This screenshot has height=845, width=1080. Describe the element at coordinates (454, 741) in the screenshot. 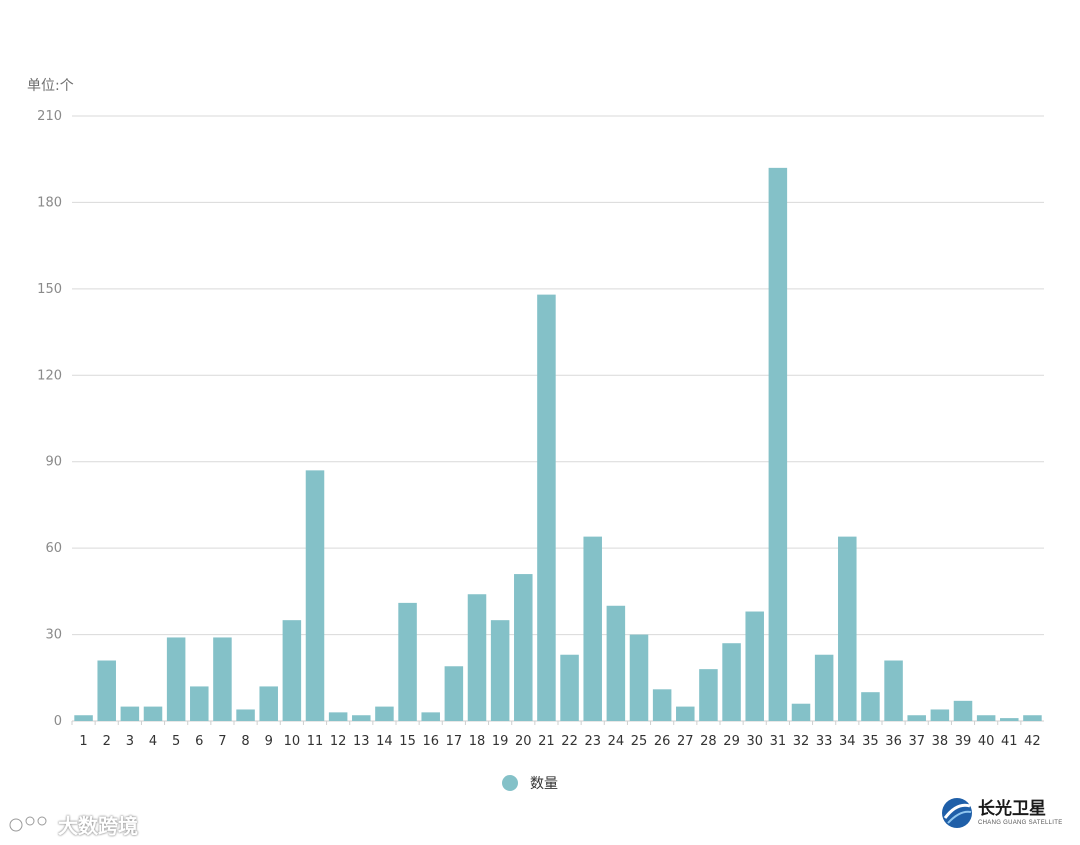

I see `x-tick-label: 17` at that location.